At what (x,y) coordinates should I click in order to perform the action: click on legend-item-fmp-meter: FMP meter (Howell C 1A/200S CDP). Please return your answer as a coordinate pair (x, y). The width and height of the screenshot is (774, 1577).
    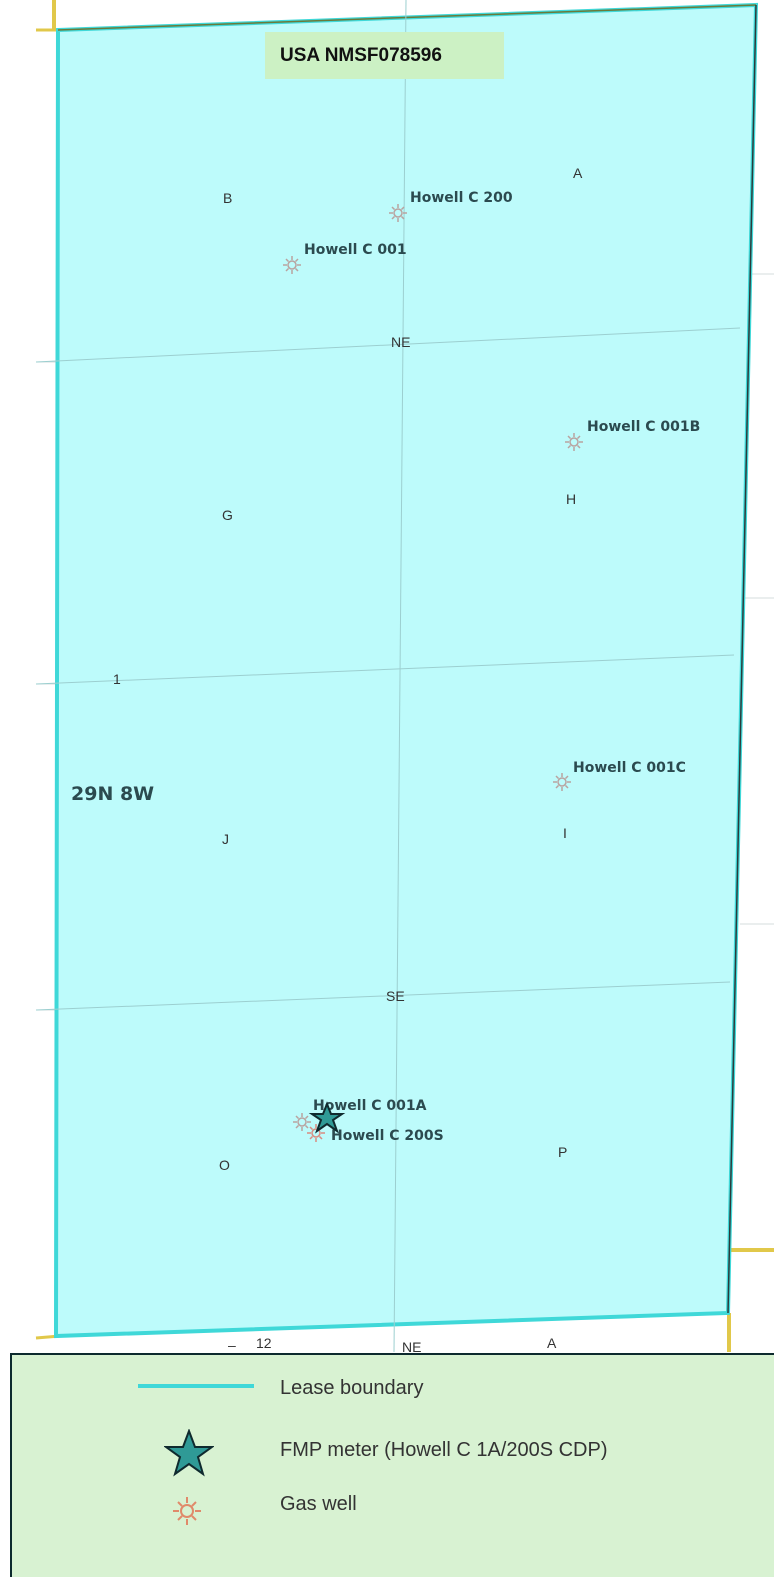
    Looking at the image, I should click on (393, 1452).